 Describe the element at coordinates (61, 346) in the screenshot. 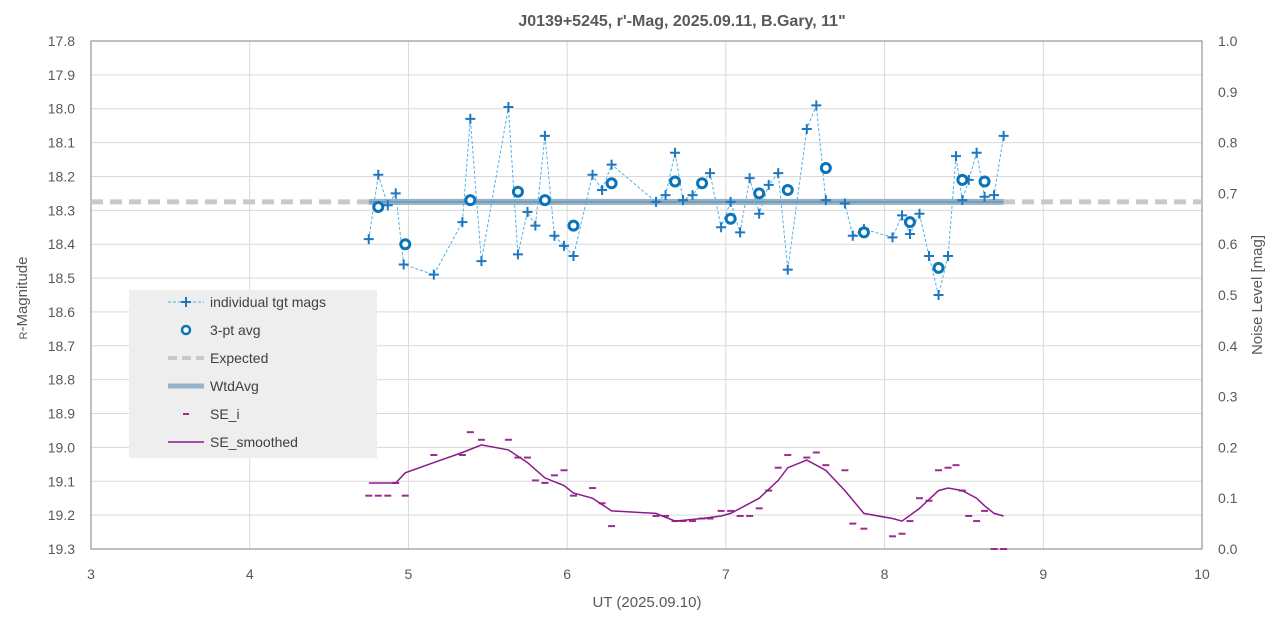

I see `y-tick-label: 18.7` at that location.